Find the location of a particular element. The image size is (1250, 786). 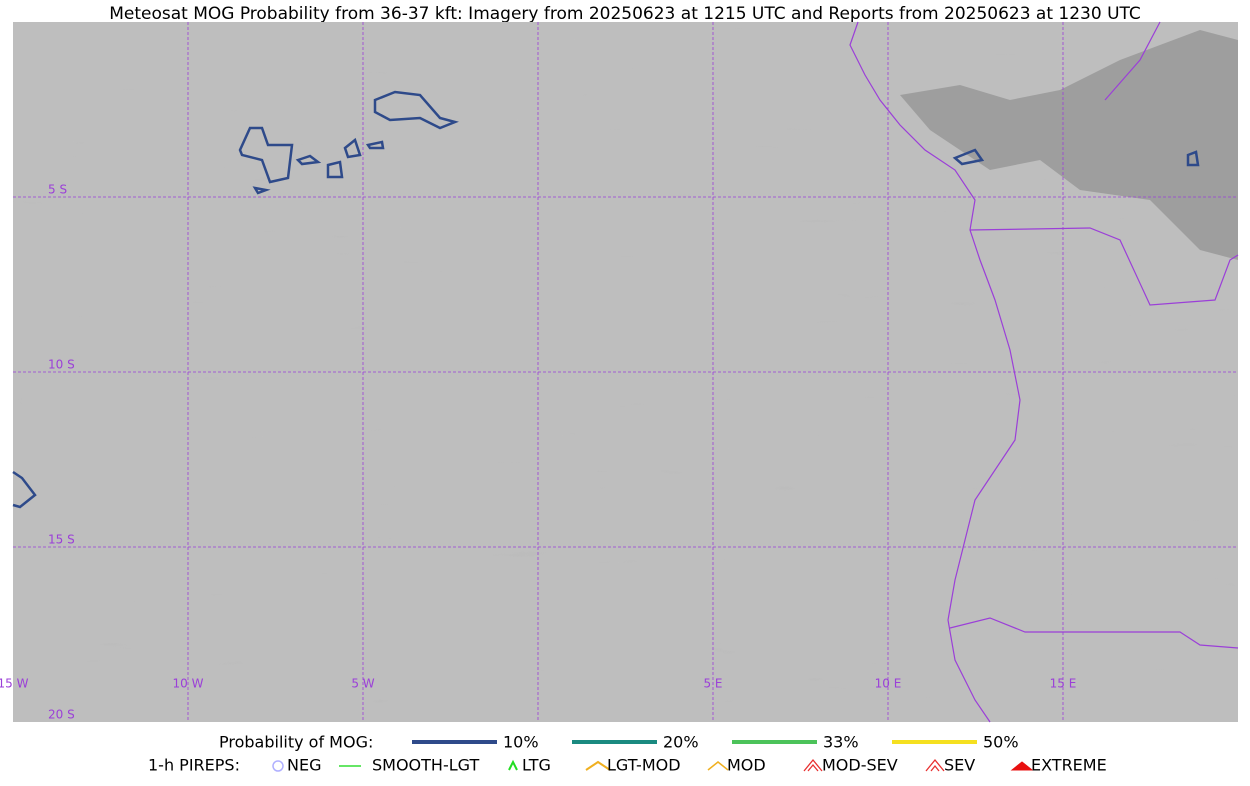

lat-label: 5 S is located at coordinates (57, 190).